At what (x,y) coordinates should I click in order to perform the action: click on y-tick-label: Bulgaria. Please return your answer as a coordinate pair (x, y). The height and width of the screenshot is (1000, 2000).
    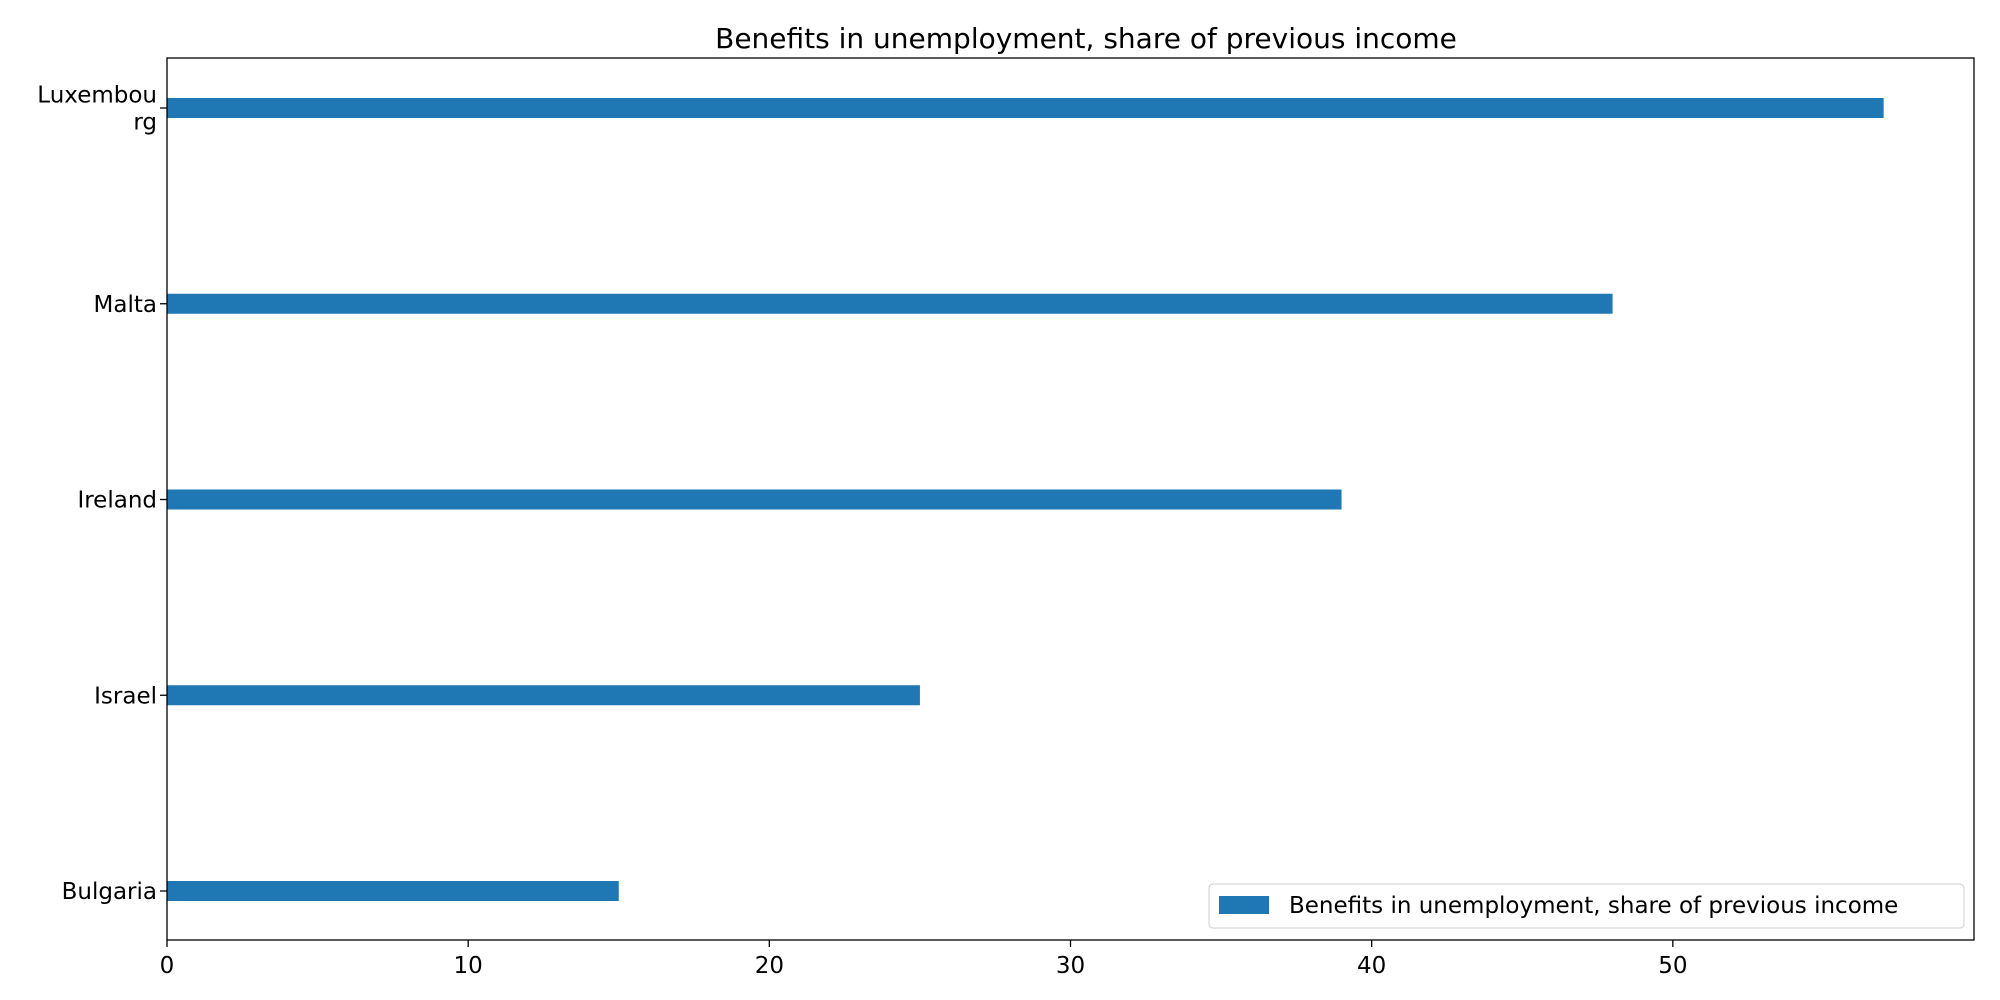
    Looking at the image, I should click on (109, 892).